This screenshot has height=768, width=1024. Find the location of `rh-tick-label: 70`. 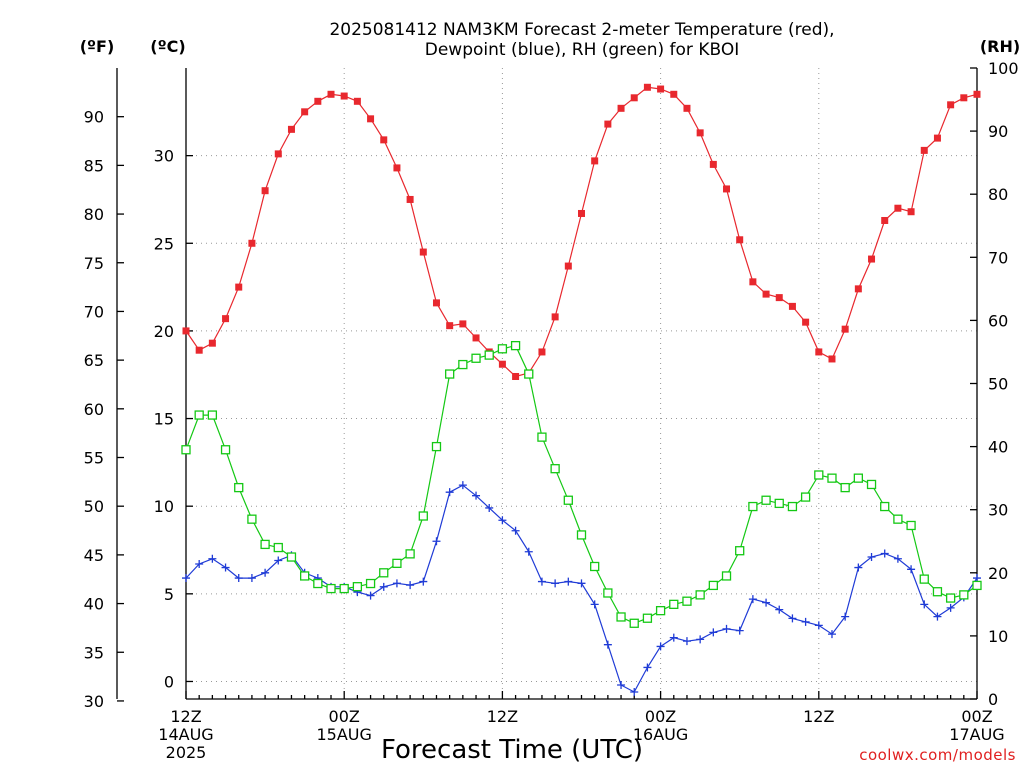

rh-tick-label: 70 is located at coordinates (998, 257).